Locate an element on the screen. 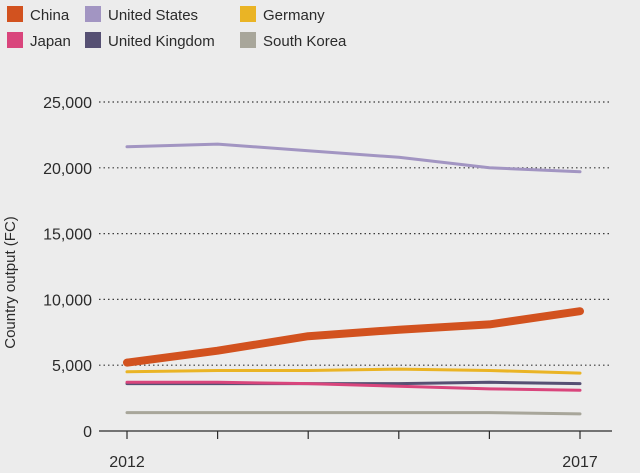 The height and width of the screenshot is (473, 640). series-line-china is located at coordinates (353, 337).